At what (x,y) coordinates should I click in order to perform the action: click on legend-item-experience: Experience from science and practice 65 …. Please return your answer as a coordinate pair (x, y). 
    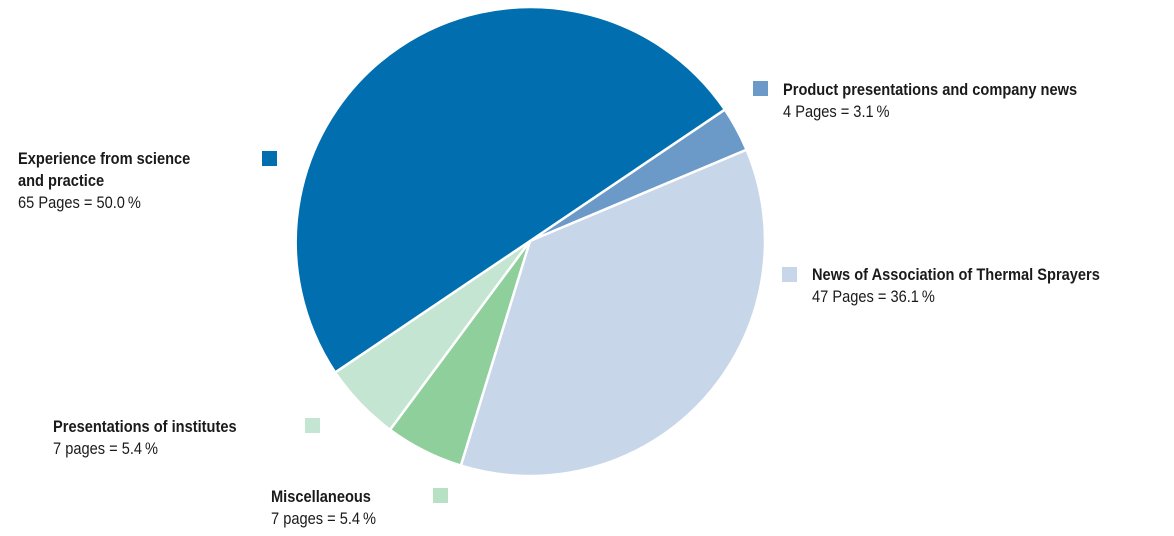
    Looking at the image, I should click on (104, 181).